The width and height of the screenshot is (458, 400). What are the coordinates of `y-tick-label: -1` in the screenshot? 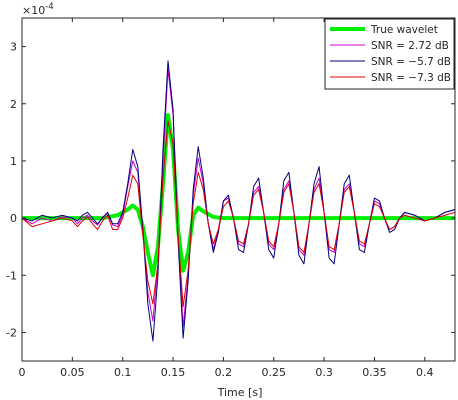 It's located at (11, 275).